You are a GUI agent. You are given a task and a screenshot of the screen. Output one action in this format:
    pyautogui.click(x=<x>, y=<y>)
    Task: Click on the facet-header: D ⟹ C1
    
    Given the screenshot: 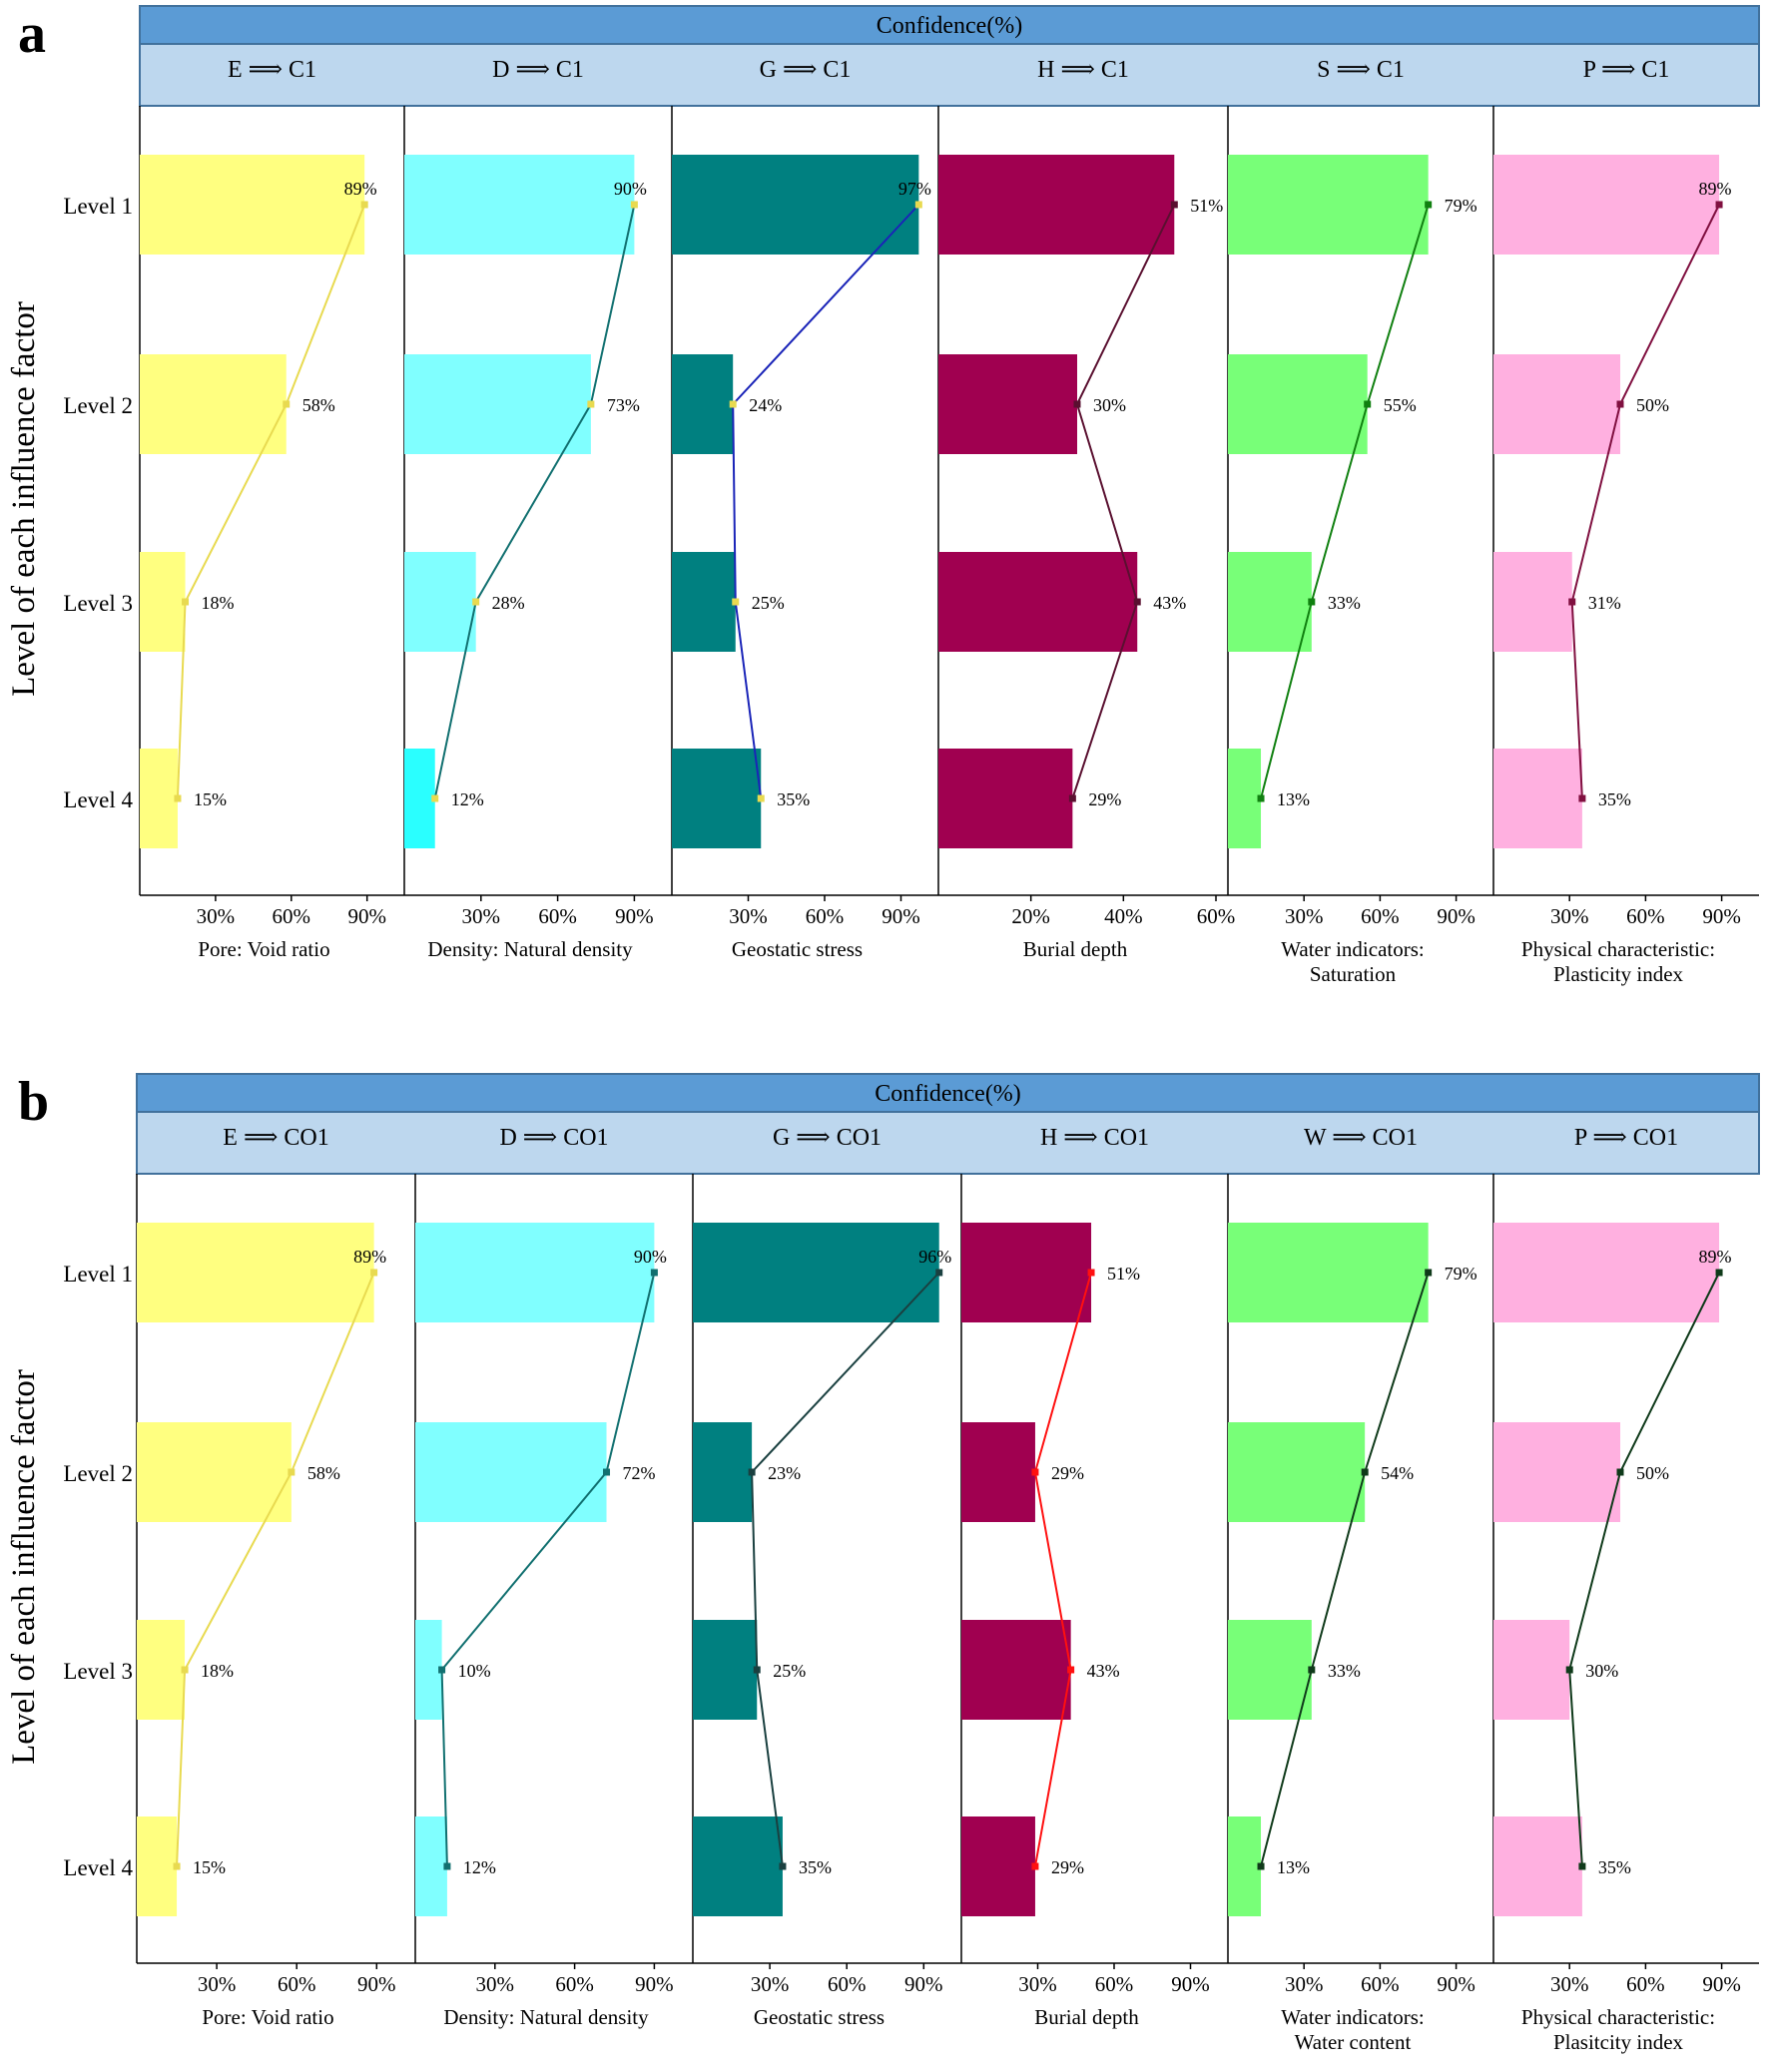 What is the action you would take?
    pyautogui.click(x=538, y=70)
    